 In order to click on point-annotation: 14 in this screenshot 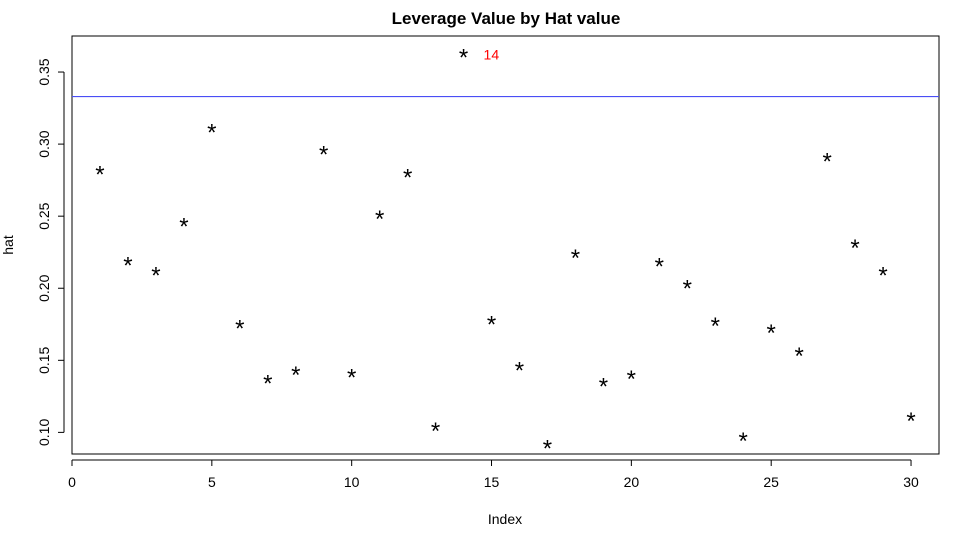, I will do `click(492, 55)`.